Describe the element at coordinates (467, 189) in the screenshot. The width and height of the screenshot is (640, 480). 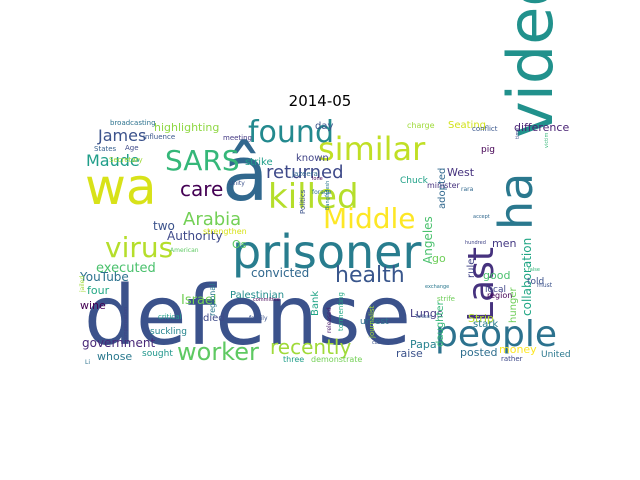
I see `word-rara: rara` at that location.